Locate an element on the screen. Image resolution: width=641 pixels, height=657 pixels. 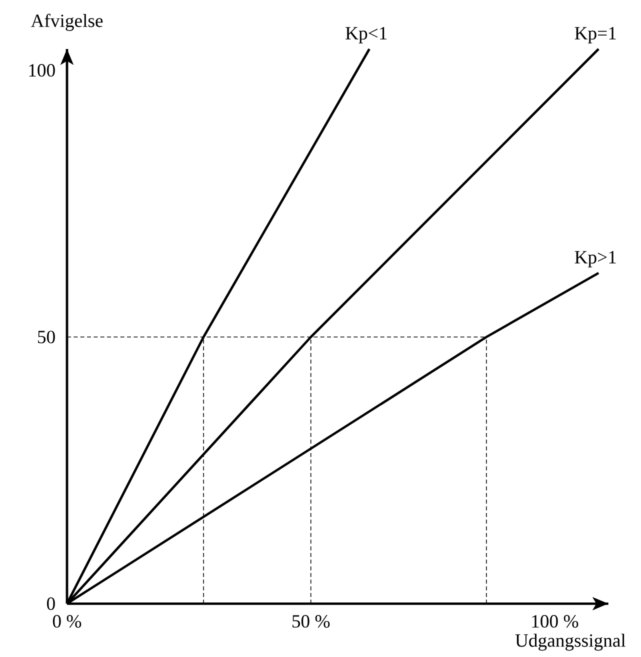
series-label: Kp>1 is located at coordinates (595, 259).